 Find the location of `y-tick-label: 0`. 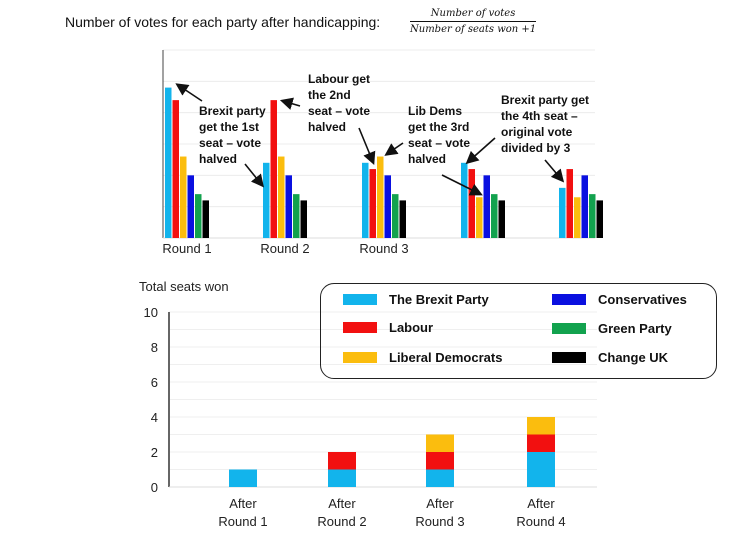

y-tick-label: 0 is located at coordinates (154, 487).